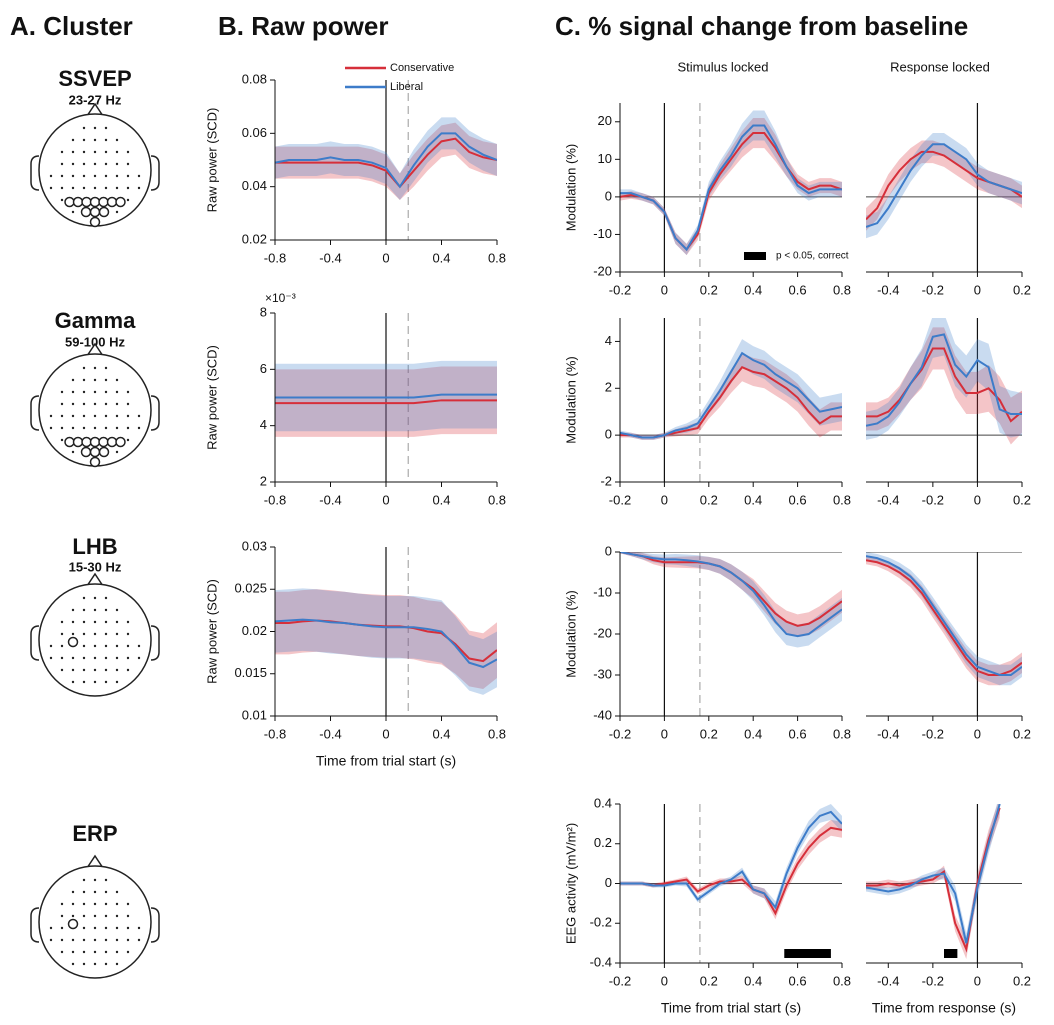  Describe the element at coordinates (94, 78) in the screenshot. I see `cluster-name: SSVEP` at that location.